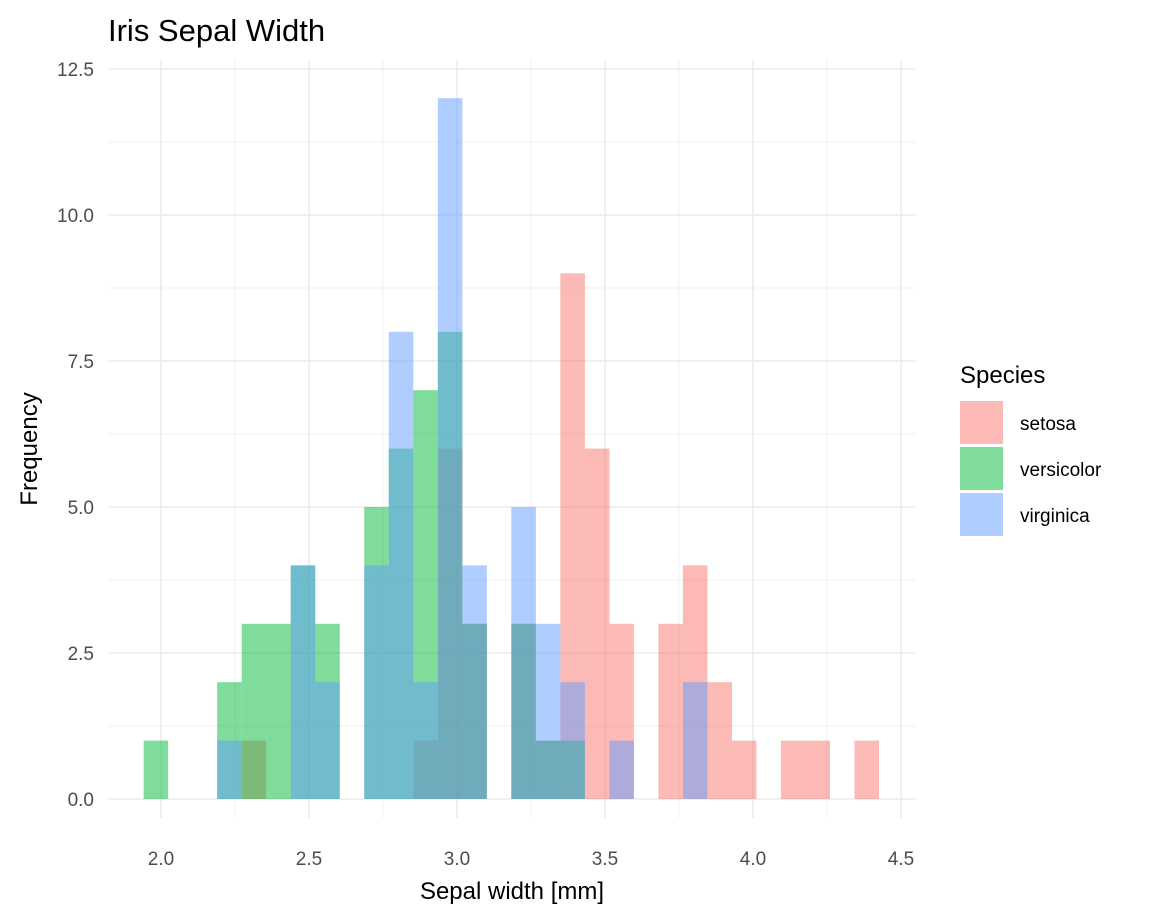  What do you see at coordinates (981, 422) in the screenshot?
I see `legend-key-setosa` at bounding box center [981, 422].